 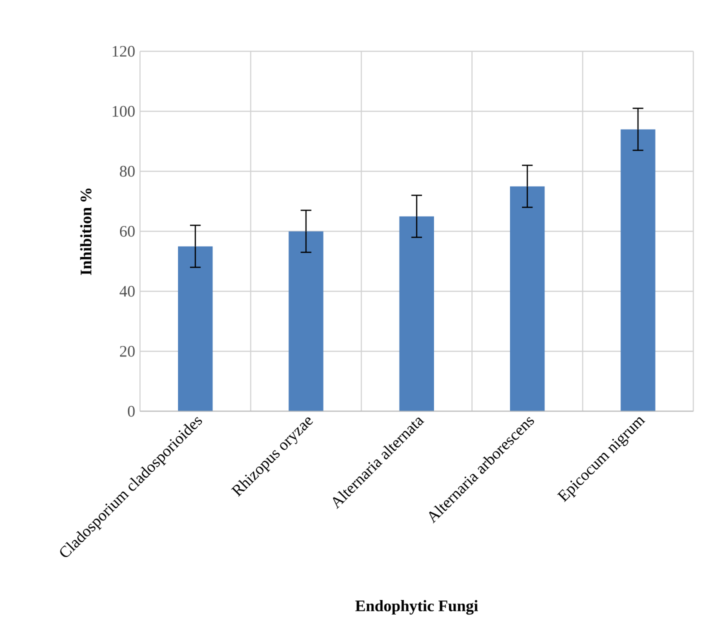 What do you see at coordinates (86, 232) in the screenshot?
I see `y-axis-title: Inhibition %` at bounding box center [86, 232].